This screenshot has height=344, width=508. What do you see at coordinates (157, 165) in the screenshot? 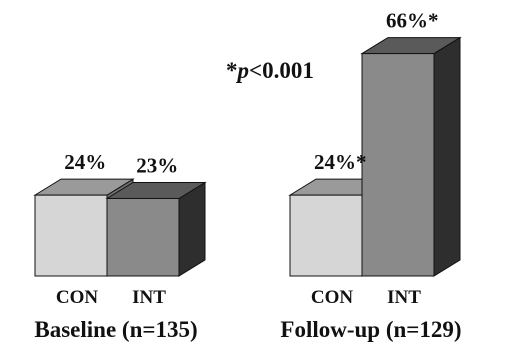
I see `data-label-int: 23%` at bounding box center [157, 165].